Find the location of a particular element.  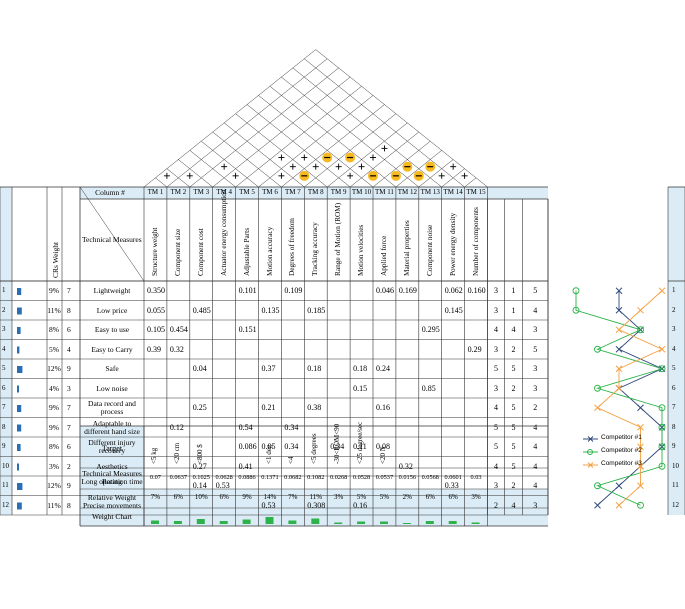

tm-label: TM 13 is located at coordinates (430, 192).